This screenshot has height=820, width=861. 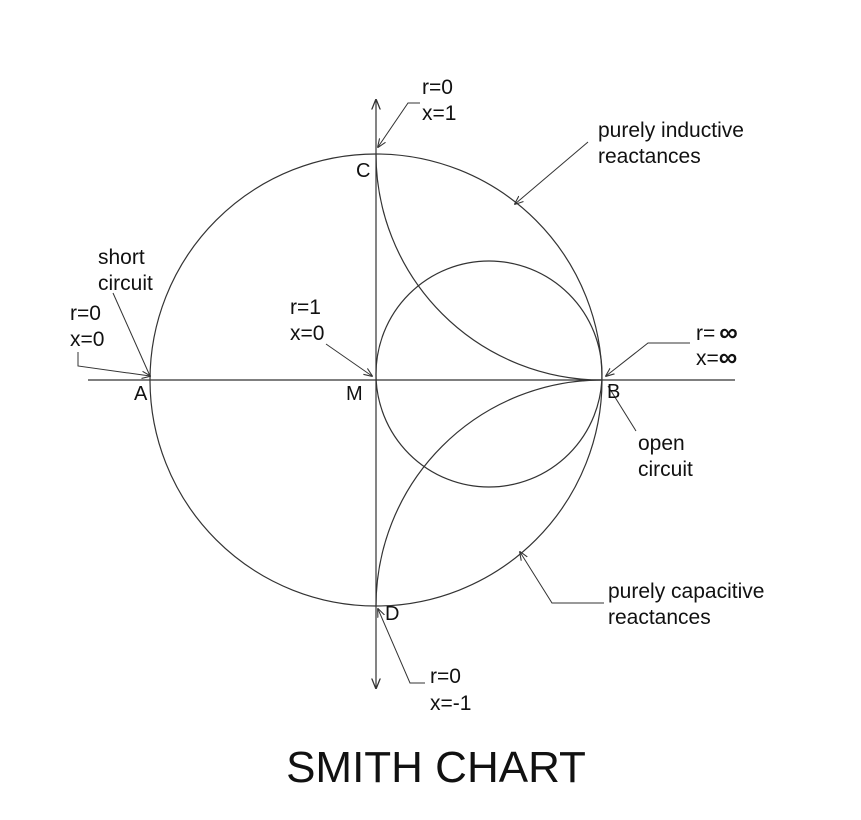 What do you see at coordinates (305, 307) in the screenshot?
I see `m-r-value: r=1` at bounding box center [305, 307].